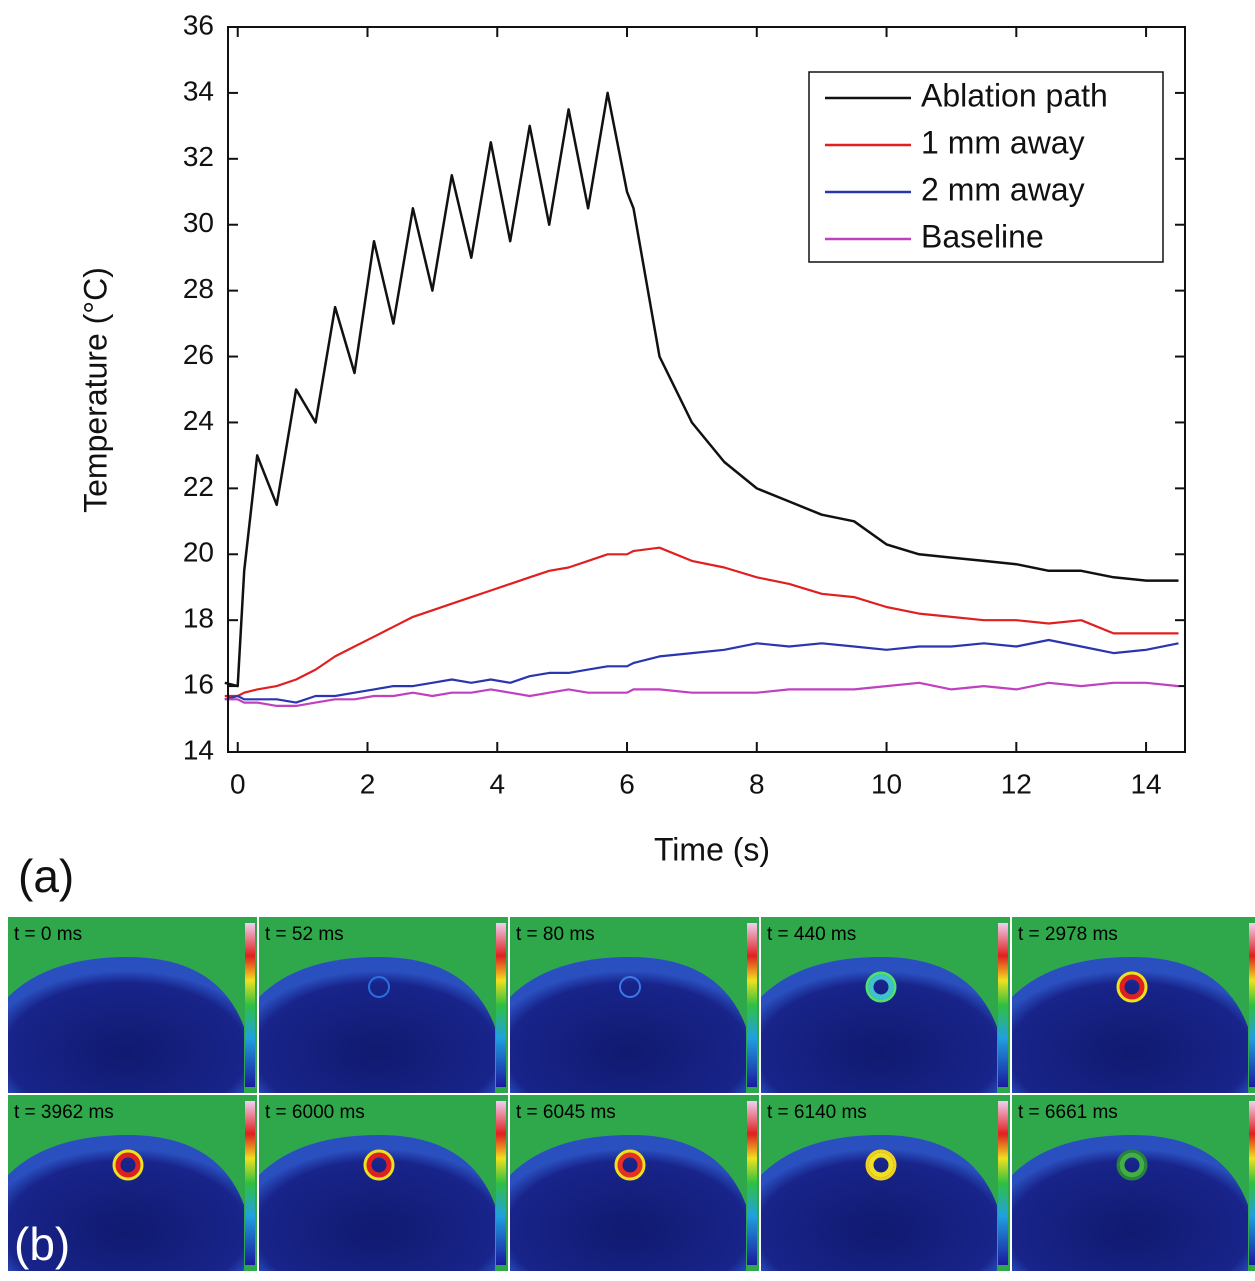 Image resolution: width=1255 pixels, height=1281 pixels. Describe the element at coordinates (198, 24) in the screenshot. I see `y-tick-label: 36` at that location.